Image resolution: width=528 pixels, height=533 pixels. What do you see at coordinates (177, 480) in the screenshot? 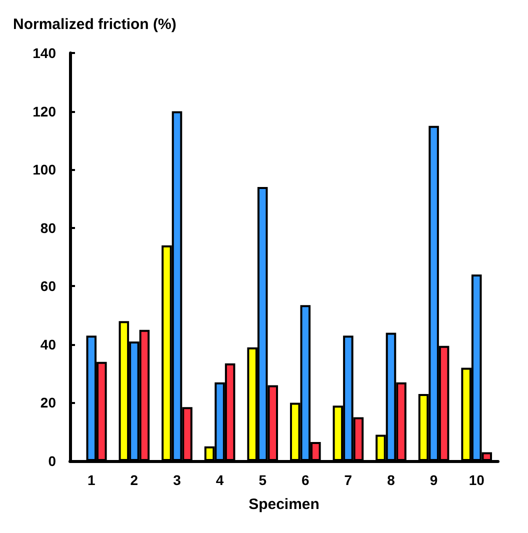
I see `x-tick-label: 3` at bounding box center [177, 480].